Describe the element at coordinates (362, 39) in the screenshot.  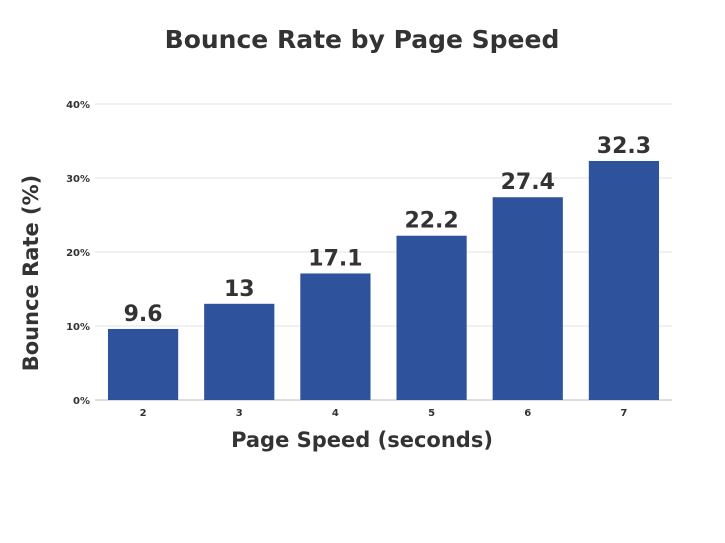
I see `chart-title: Bounce Rate by Page Speed` at that location.